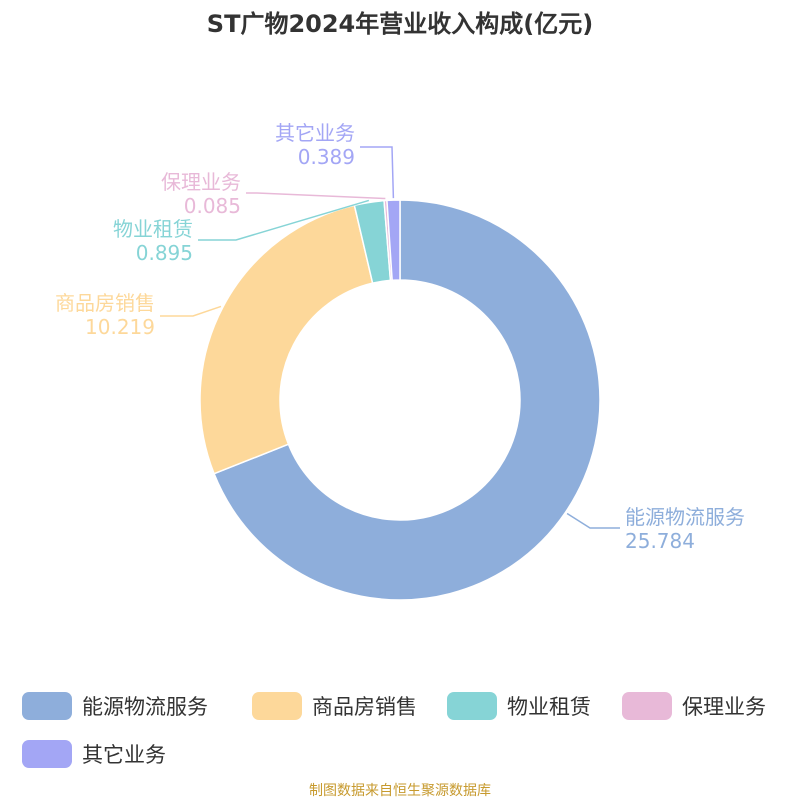 The image size is (800, 800). Describe the element at coordinates (164, 253) in the screenshot. I see `slice-label-value-2: 0.895` at that location.